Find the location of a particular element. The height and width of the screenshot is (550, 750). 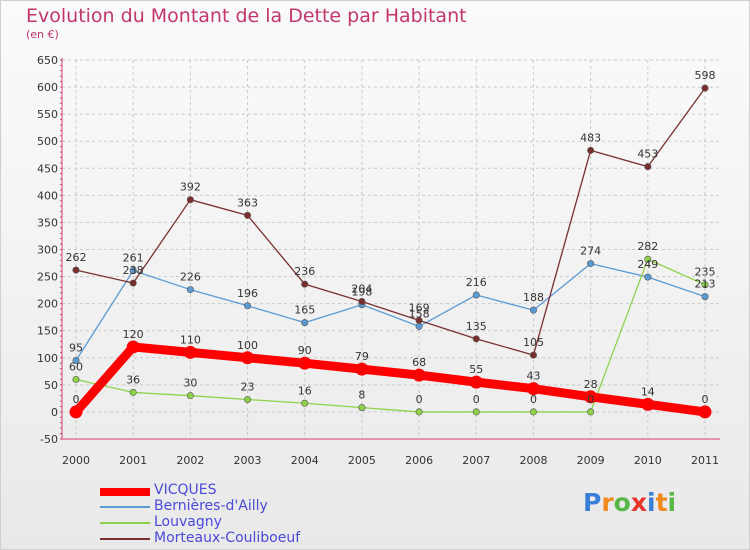

data-label: 23 is located at coordinates (248, 386).